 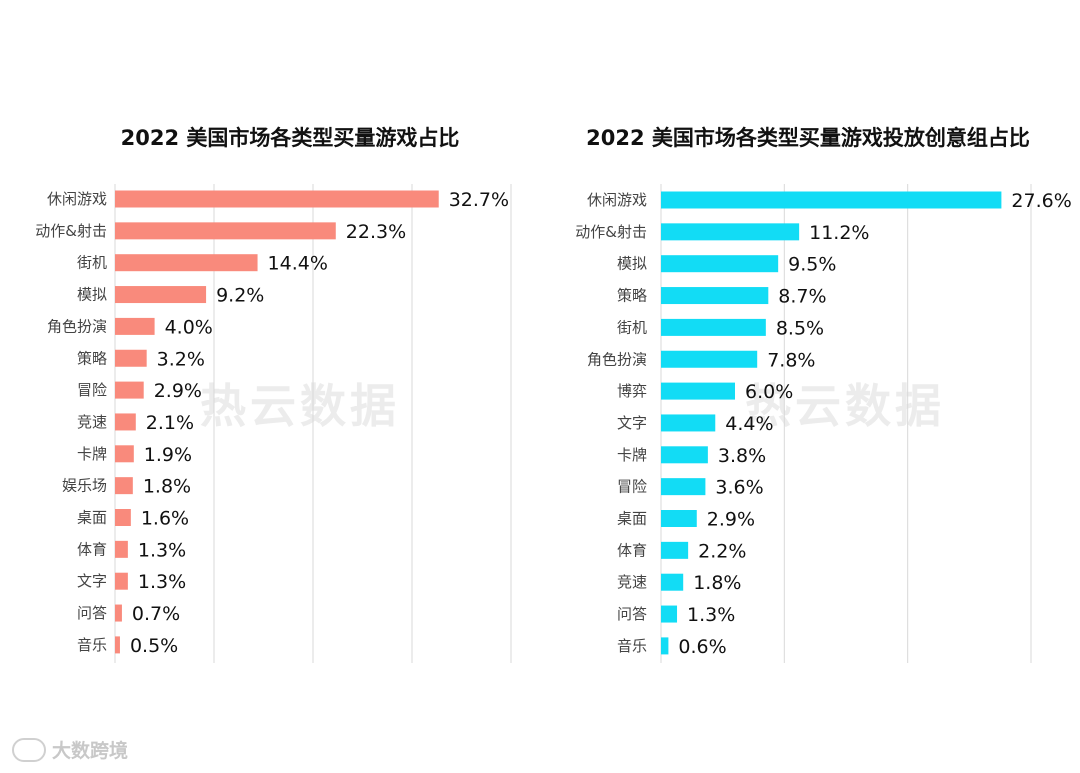 What do you see at coordinates (742, 456) in the screenshot?
I see `value-label: 3.8%` at bounding box center [742, 456].